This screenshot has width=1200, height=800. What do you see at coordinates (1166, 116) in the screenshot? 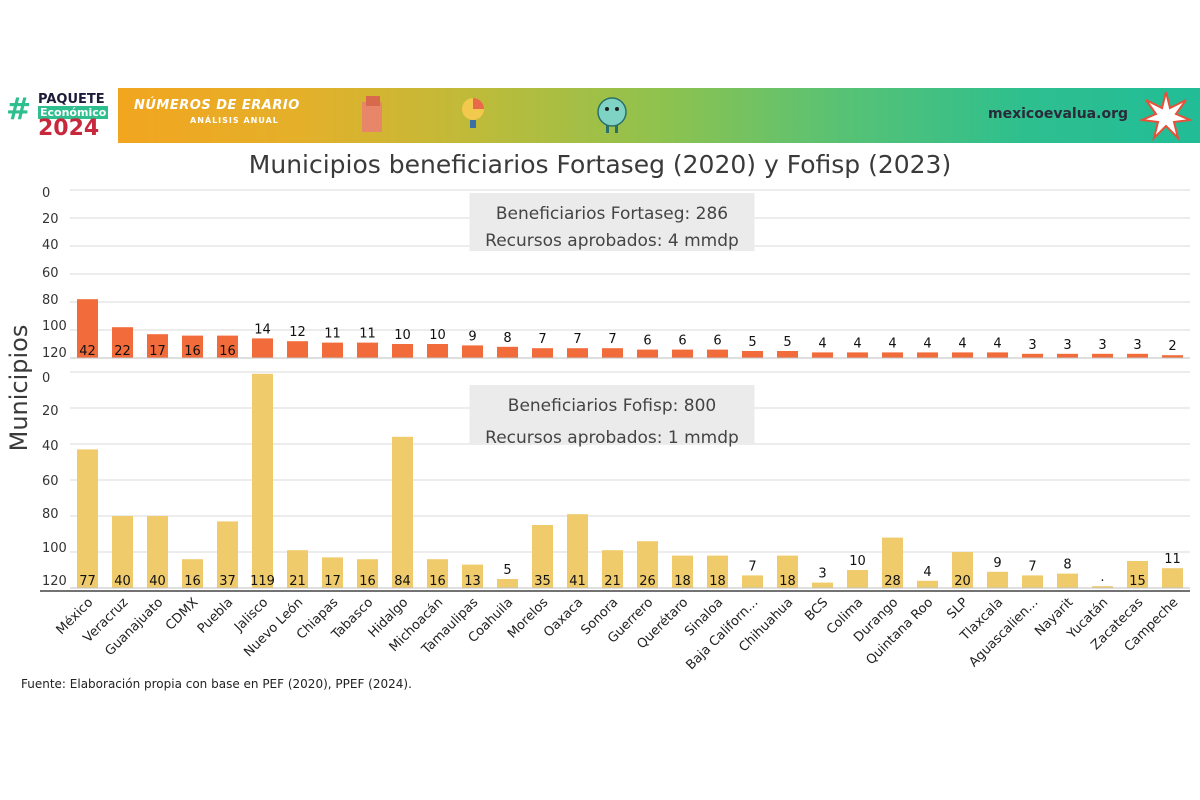
I see `mexico-evalua-star-icon` at bounding box center [1166, 116].